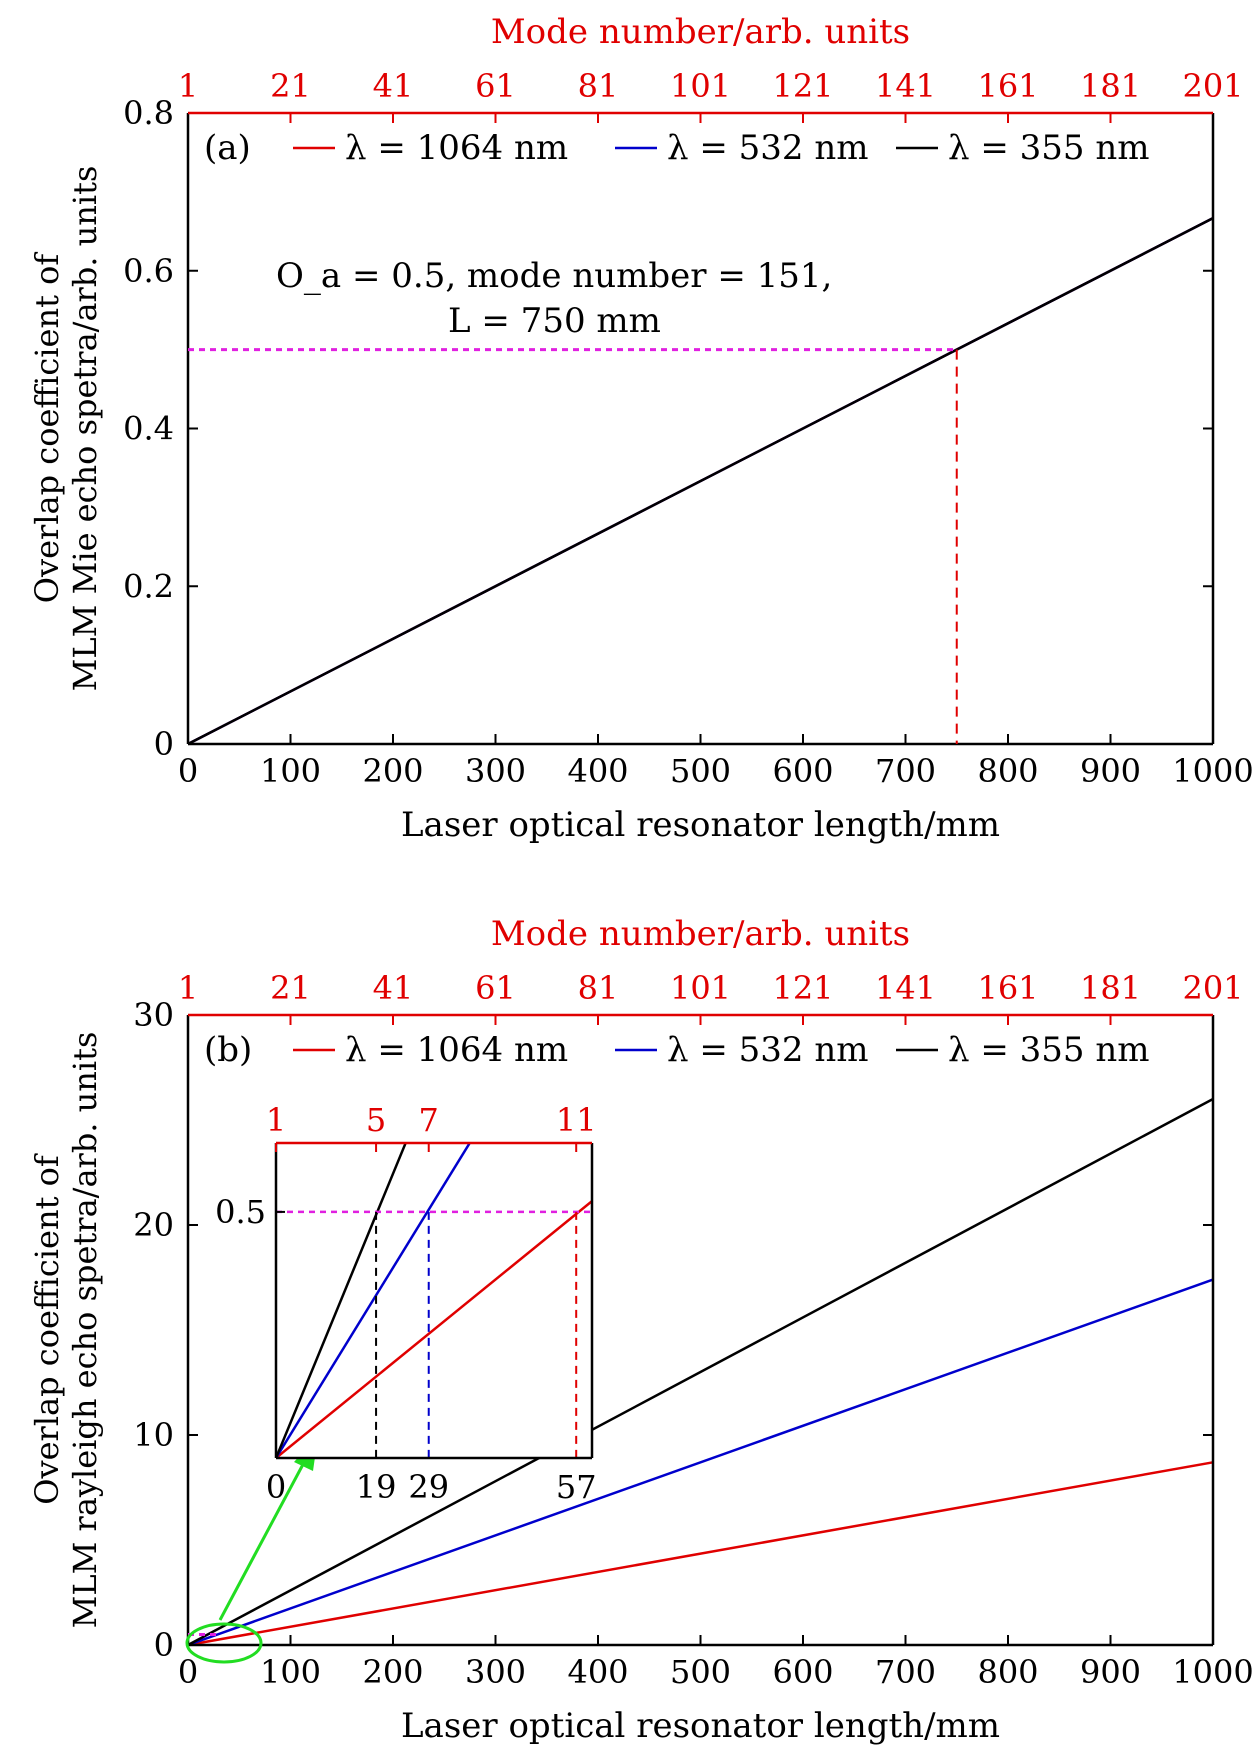 The image size is (1260, 1764). Describe the element at coordinates (228, 1050) in the screenshot. I see `panel-label: (b)` at that location.